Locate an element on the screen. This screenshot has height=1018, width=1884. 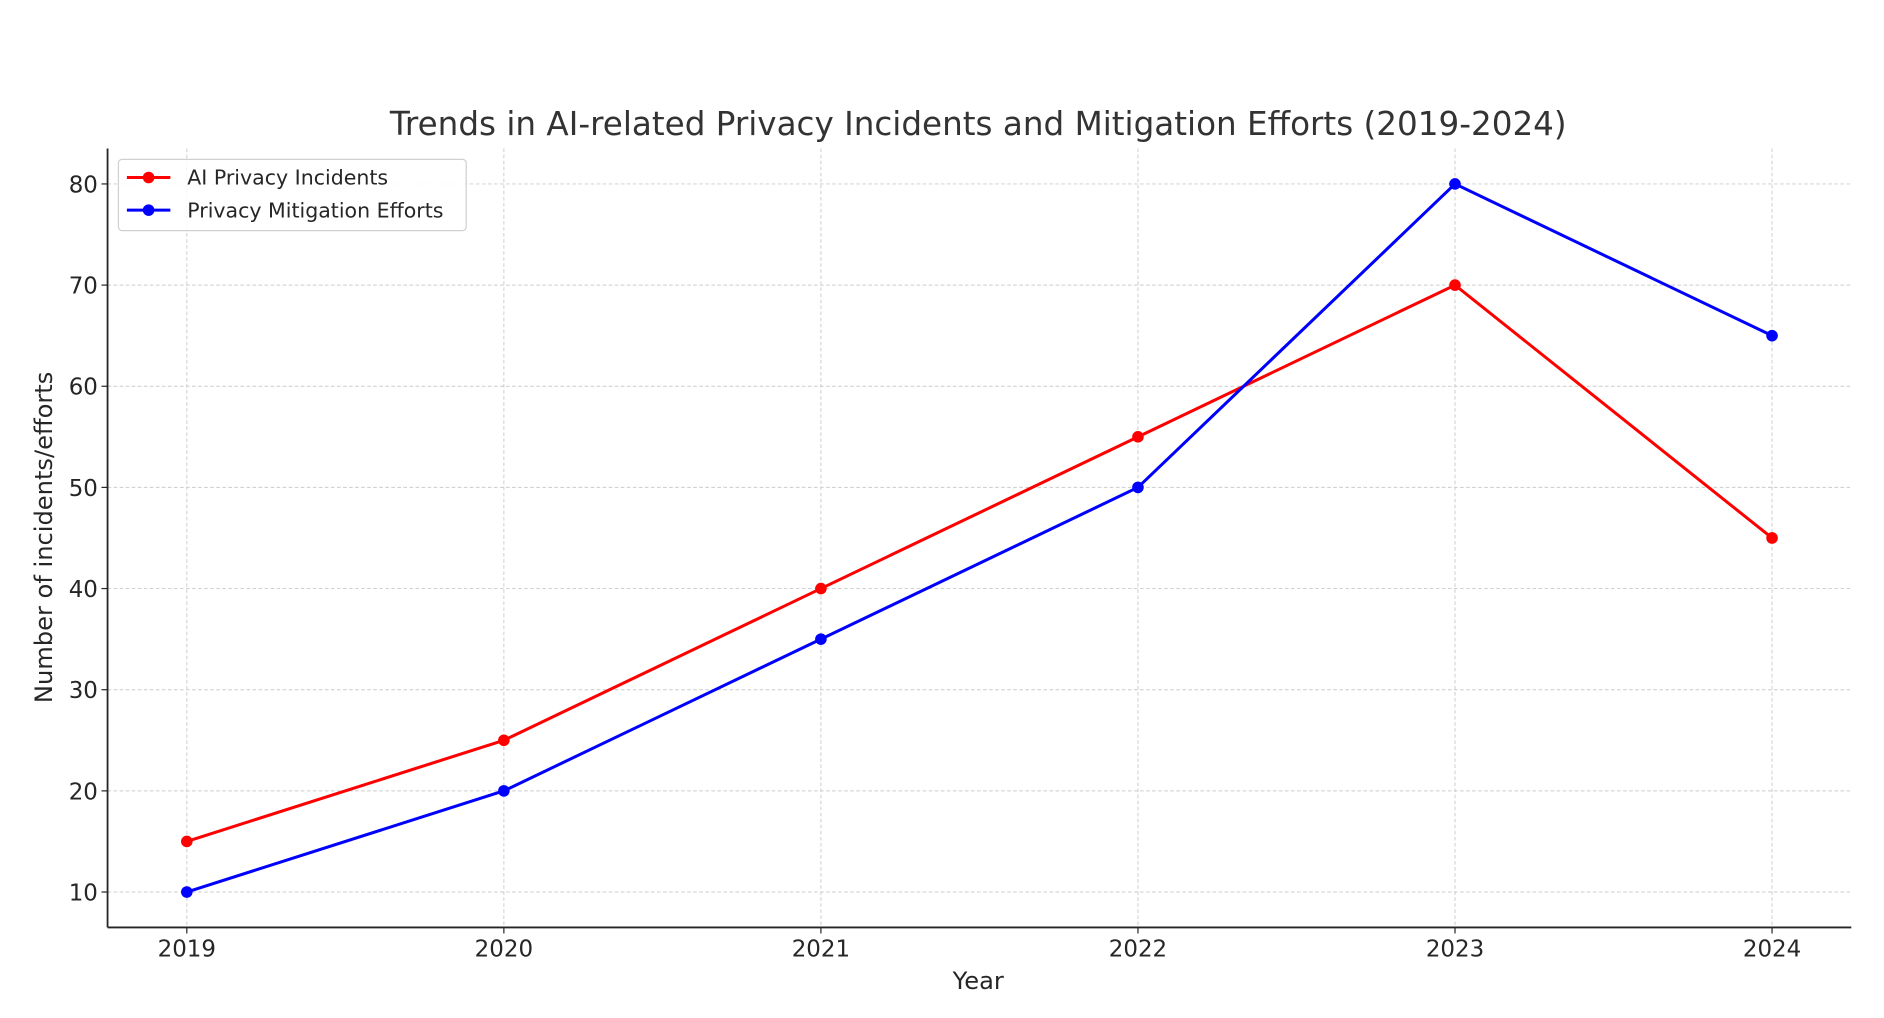
y-tick-label: 50 is located at coordinates (83, 489).